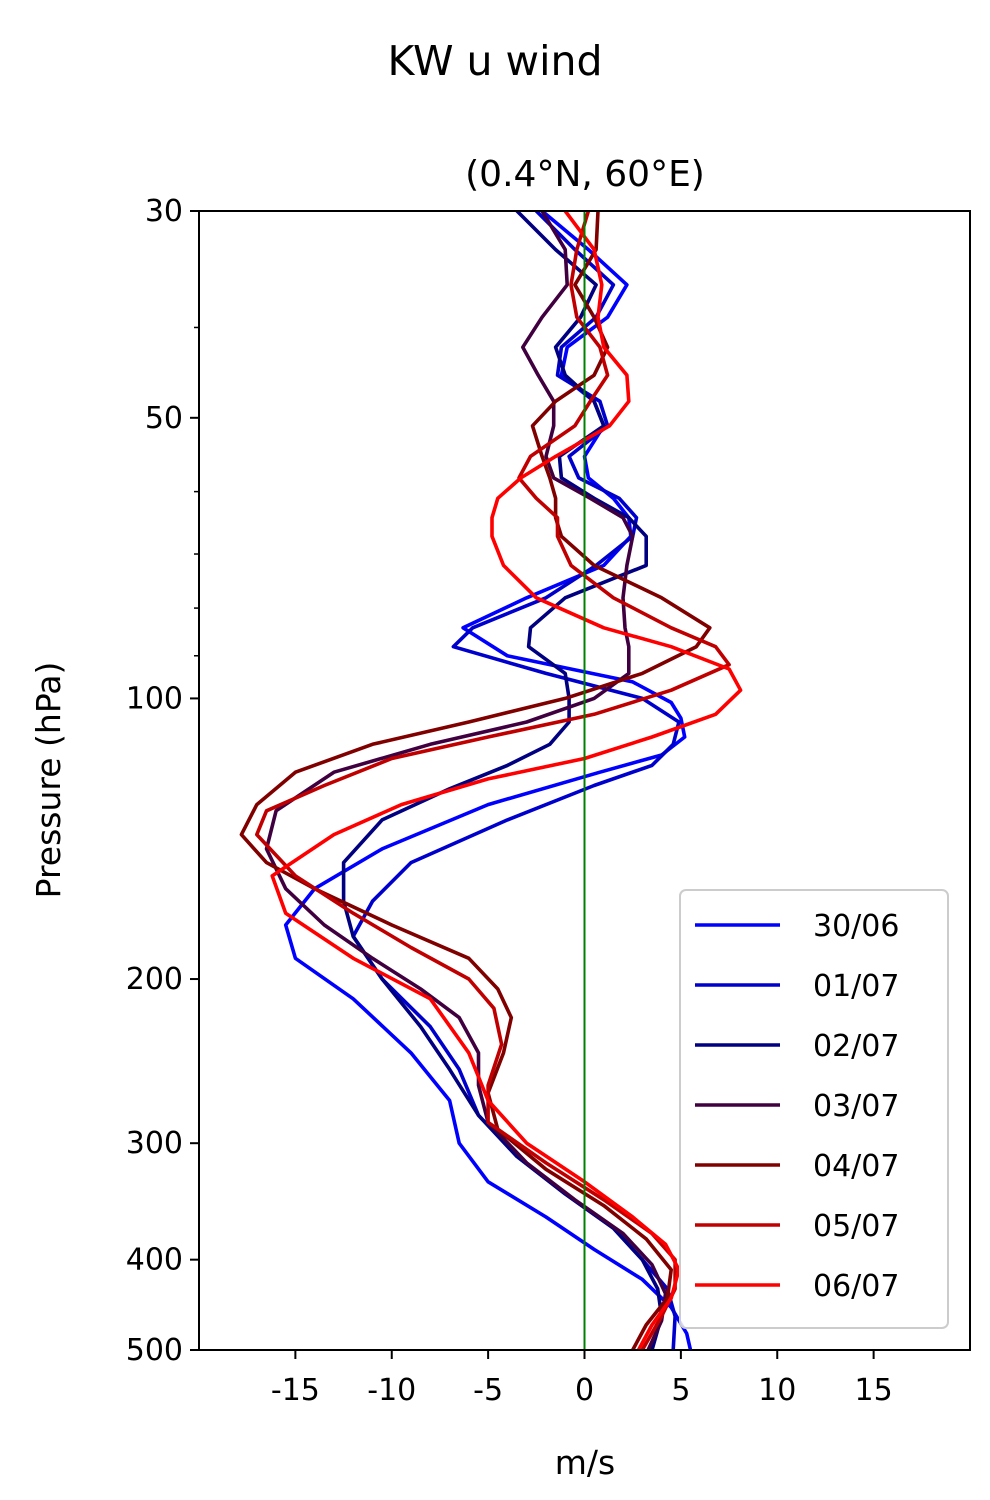  I want to click on axes-title: (0.4°N, 60°E), so click(585, 174).